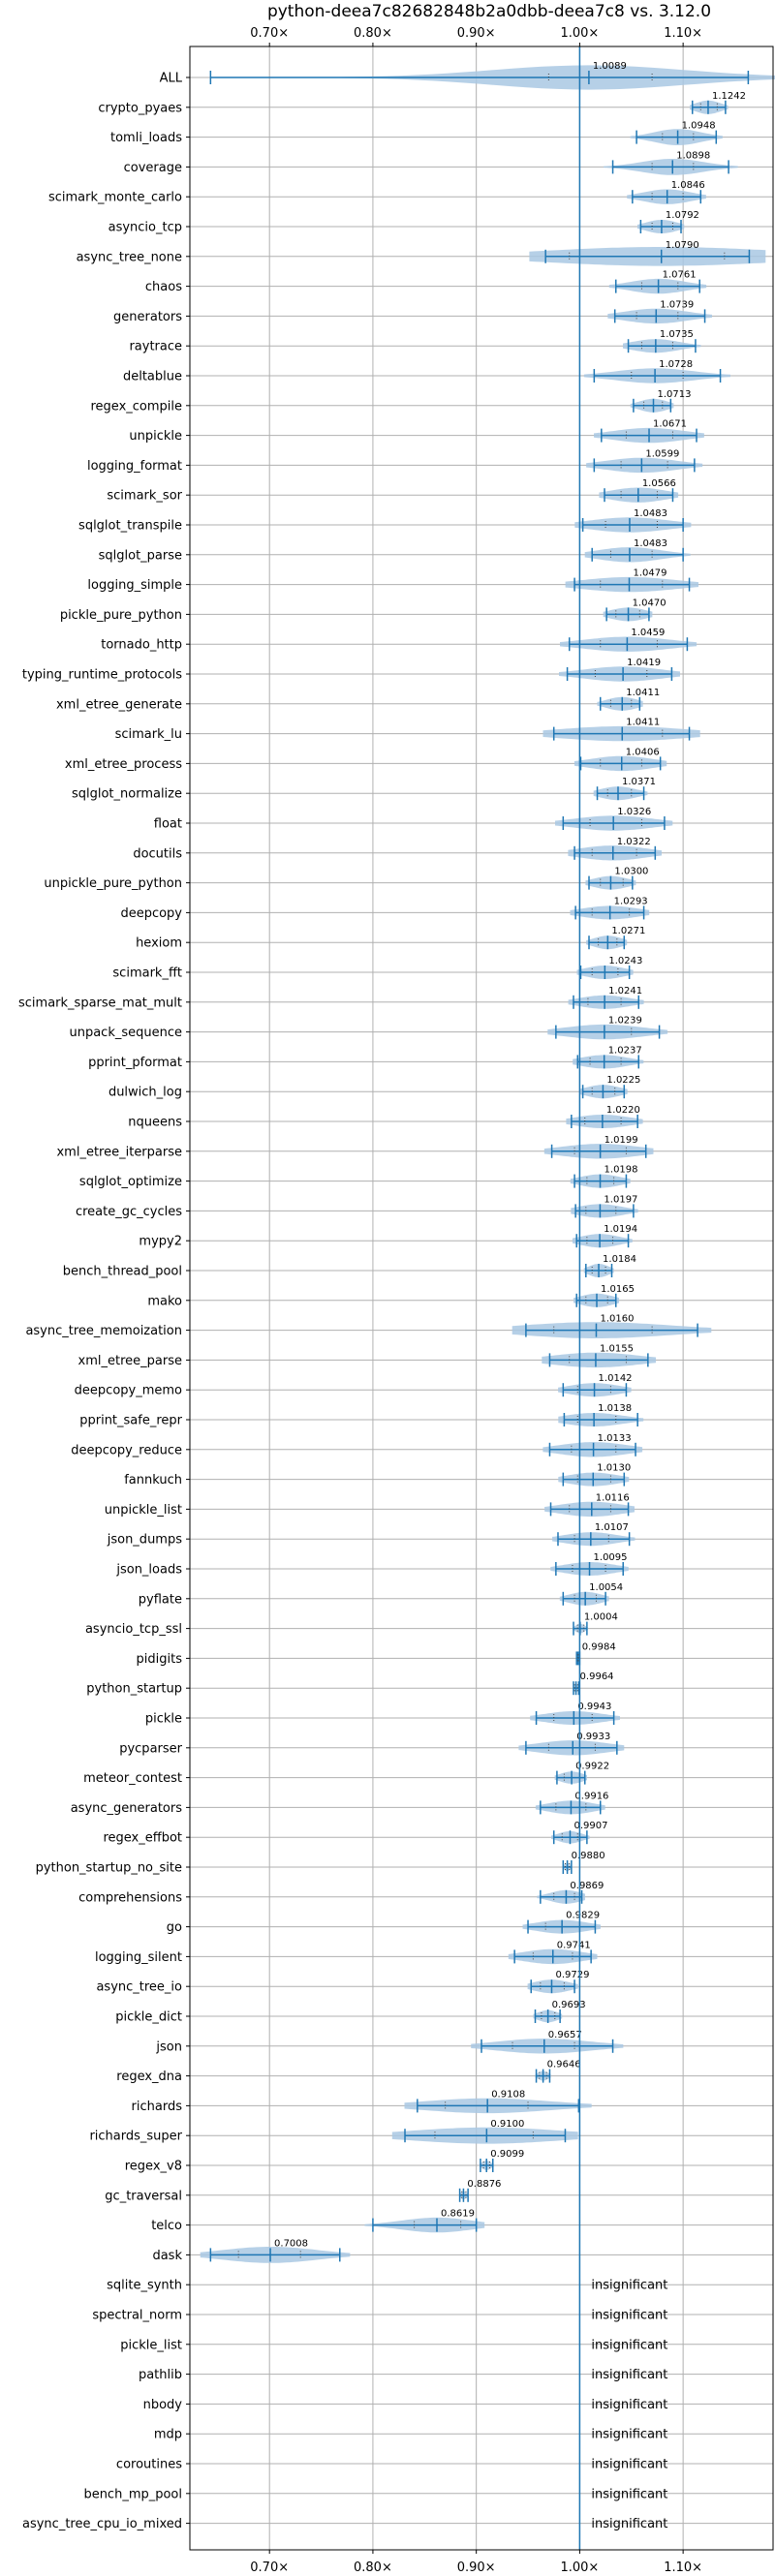  Describe the element at coordinates (147, 317) in the screenshot. I see `benchmark-label: generators` at that location.